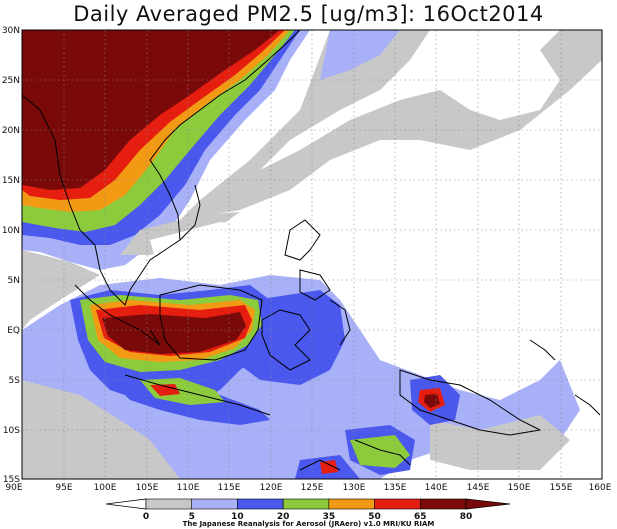  What do you see at coordinates (13, 331) in the screenshot?
I see `lat-label: EQ` at bounding box center [13, 331].